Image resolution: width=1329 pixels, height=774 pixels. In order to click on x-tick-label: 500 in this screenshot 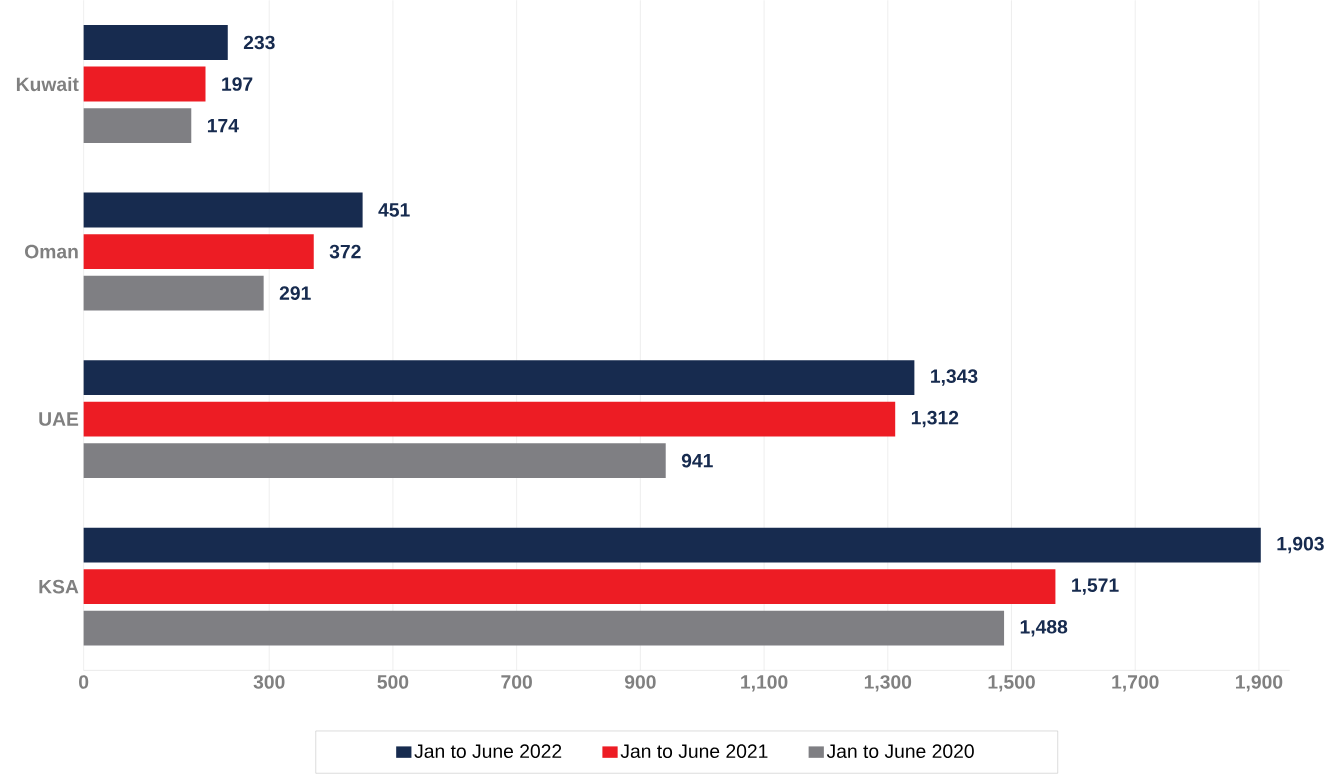, I will do `click(393, 682)`.